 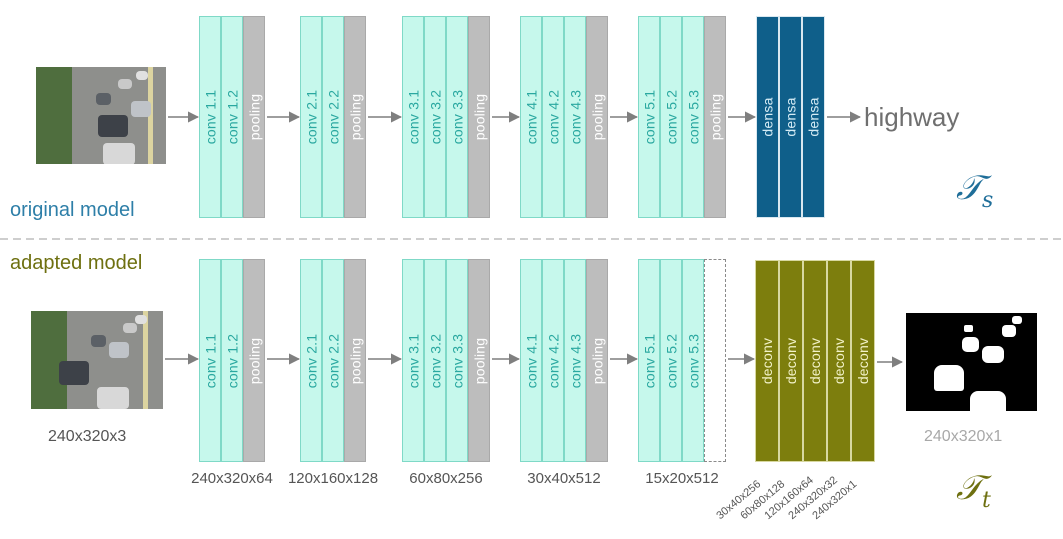 I want to click on top-conv-block-label: conv 2.1, so click(x=311, y=117).